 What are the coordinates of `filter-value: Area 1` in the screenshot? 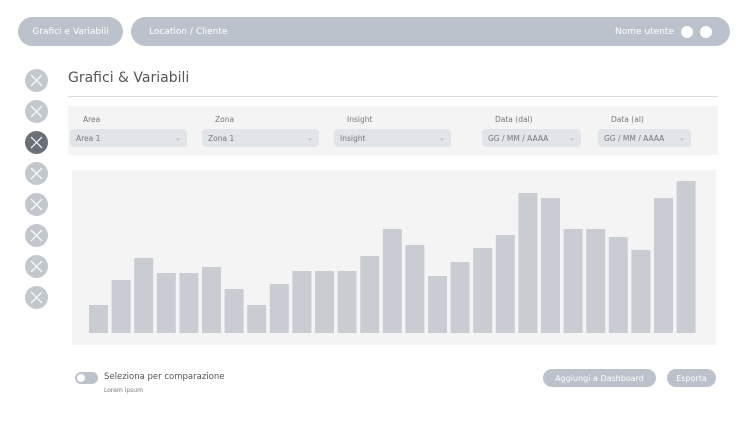 It's located at (88, 138).